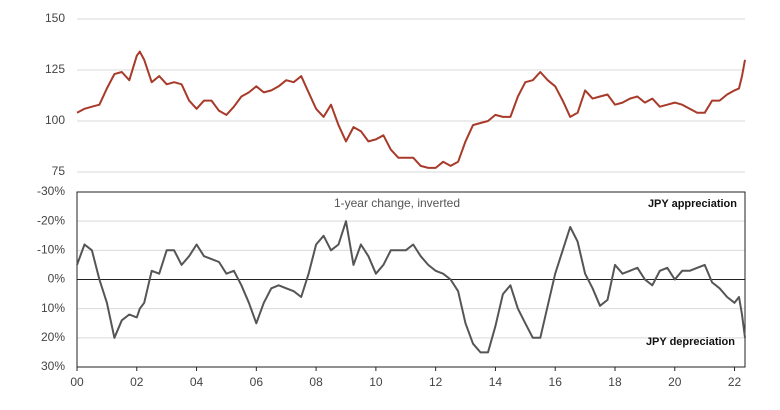  Describe the element at coordinates (316, 382) in the screenshot. I see `x-tick-label: 08` at that location.